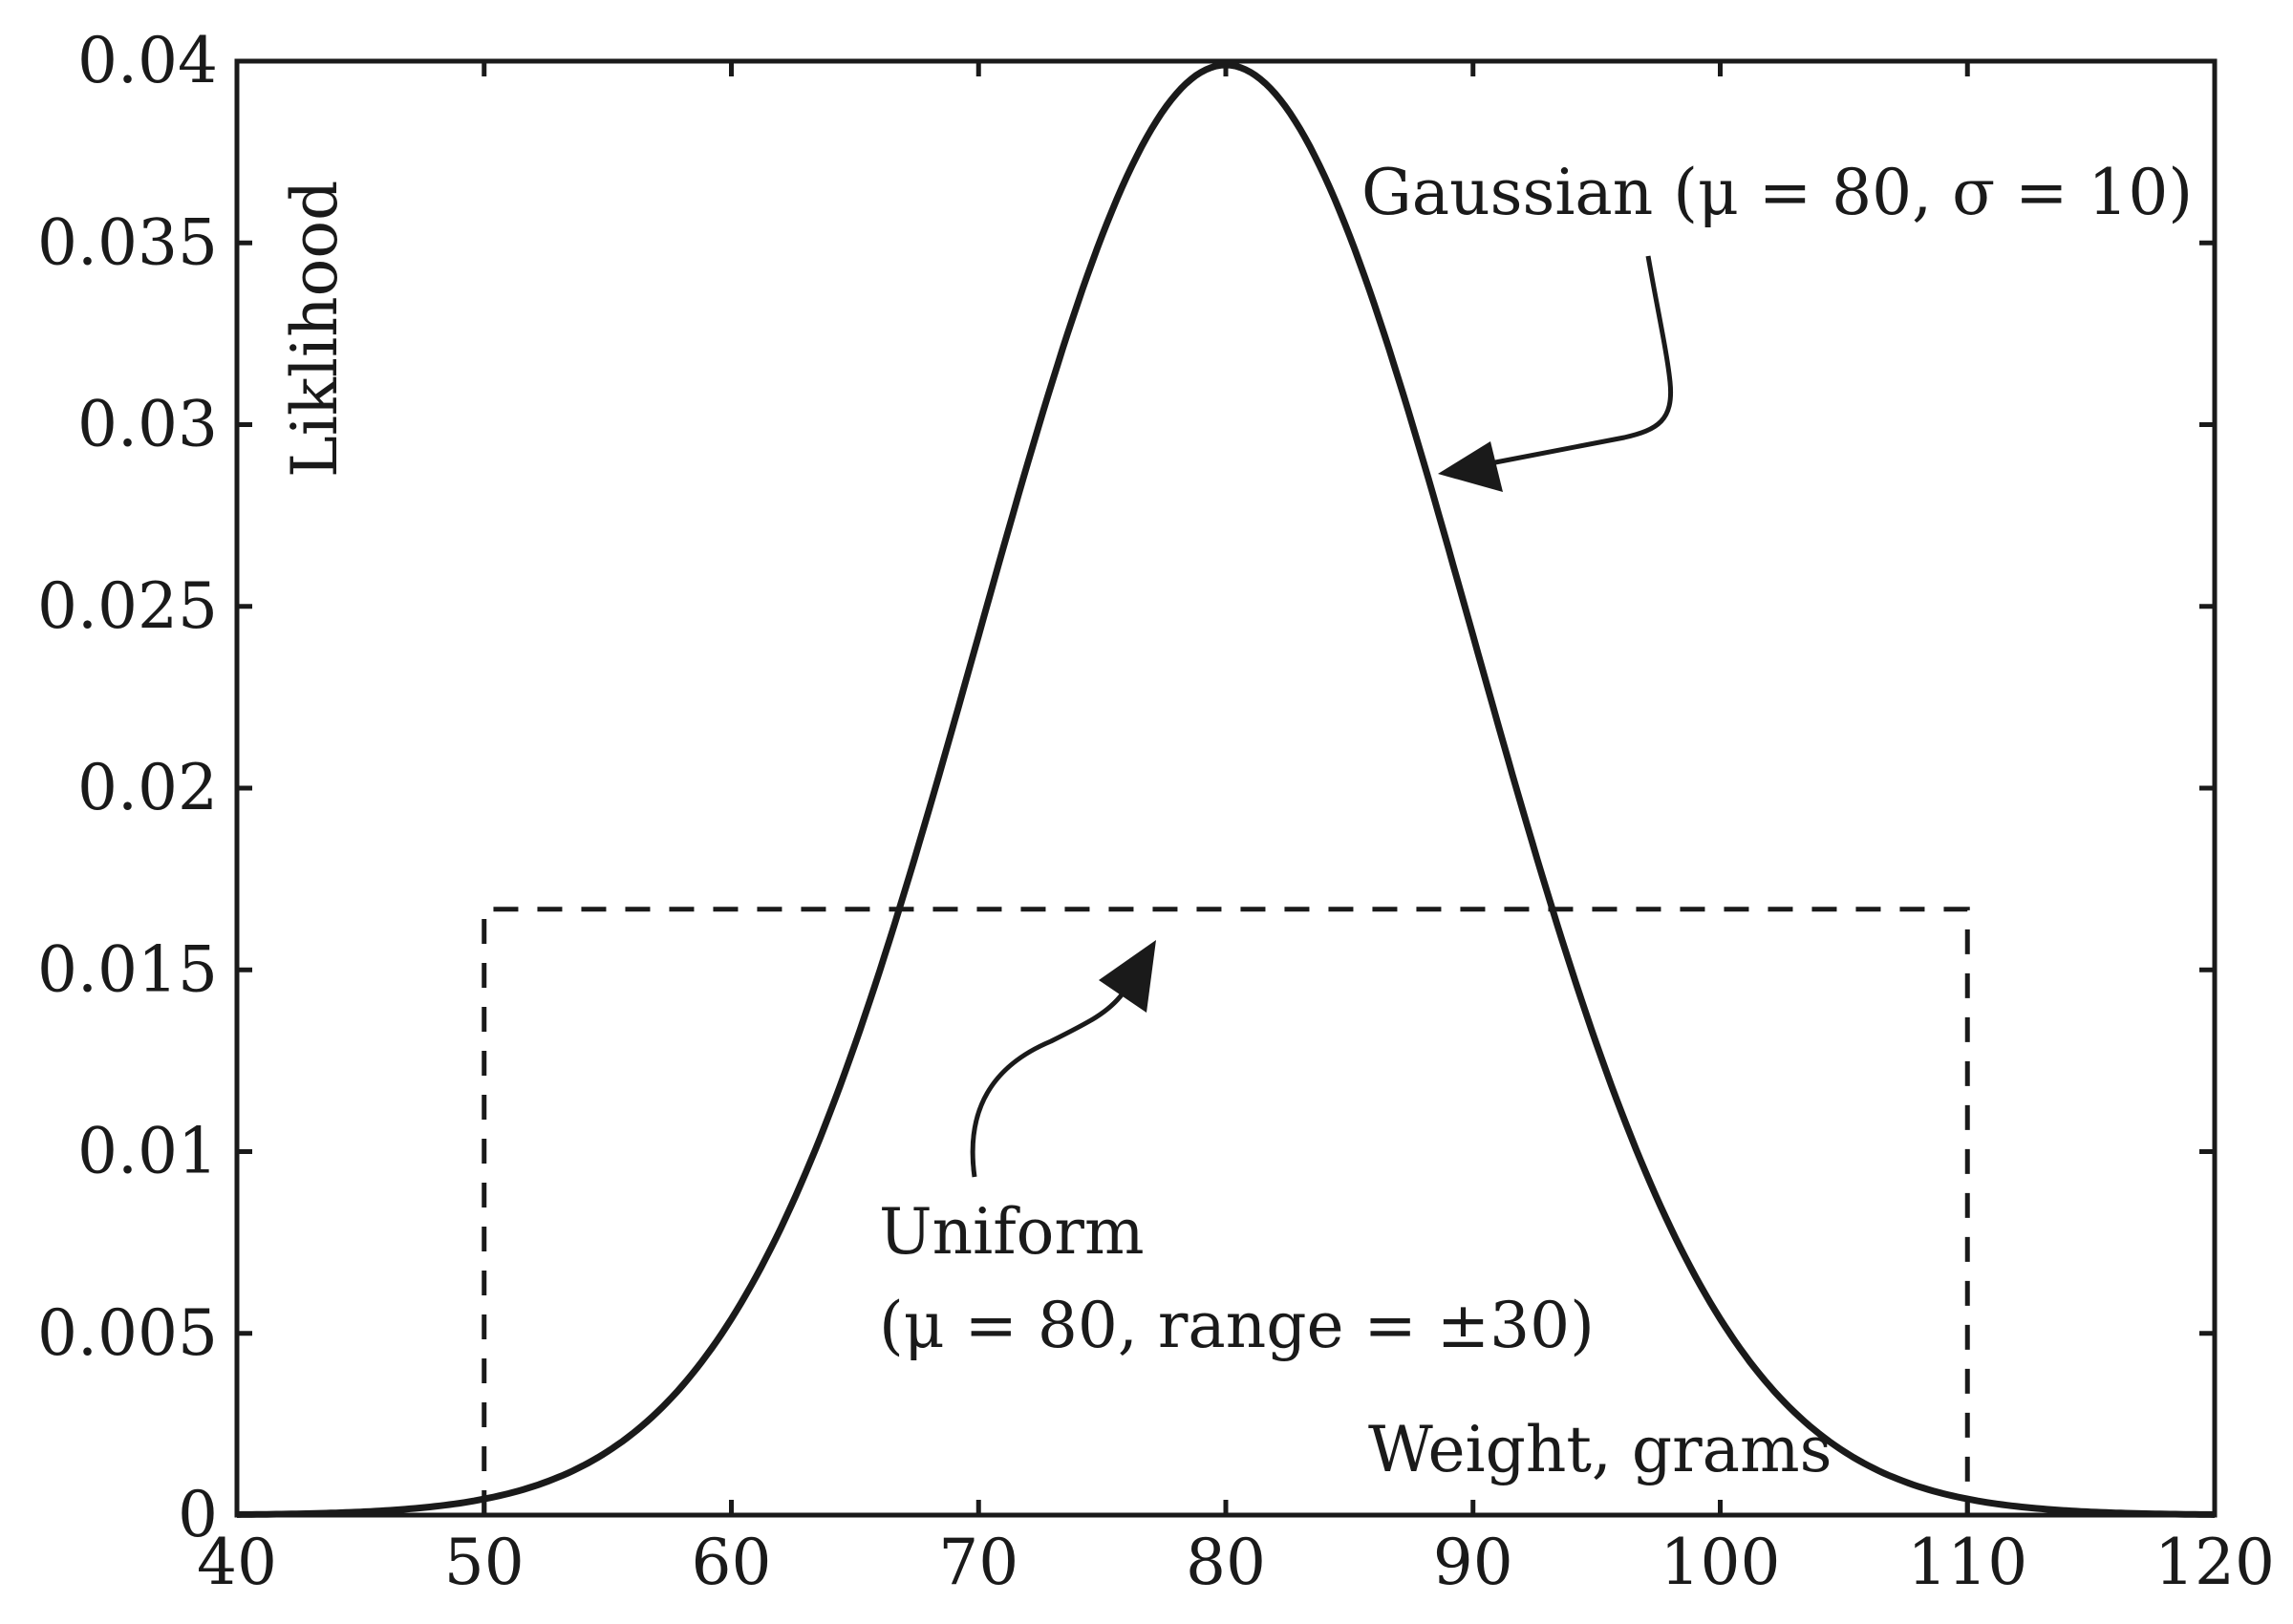 This screenshot has width=2293, height=1624. I want to click on y-tick-label: 0.03, so click(147, 425).